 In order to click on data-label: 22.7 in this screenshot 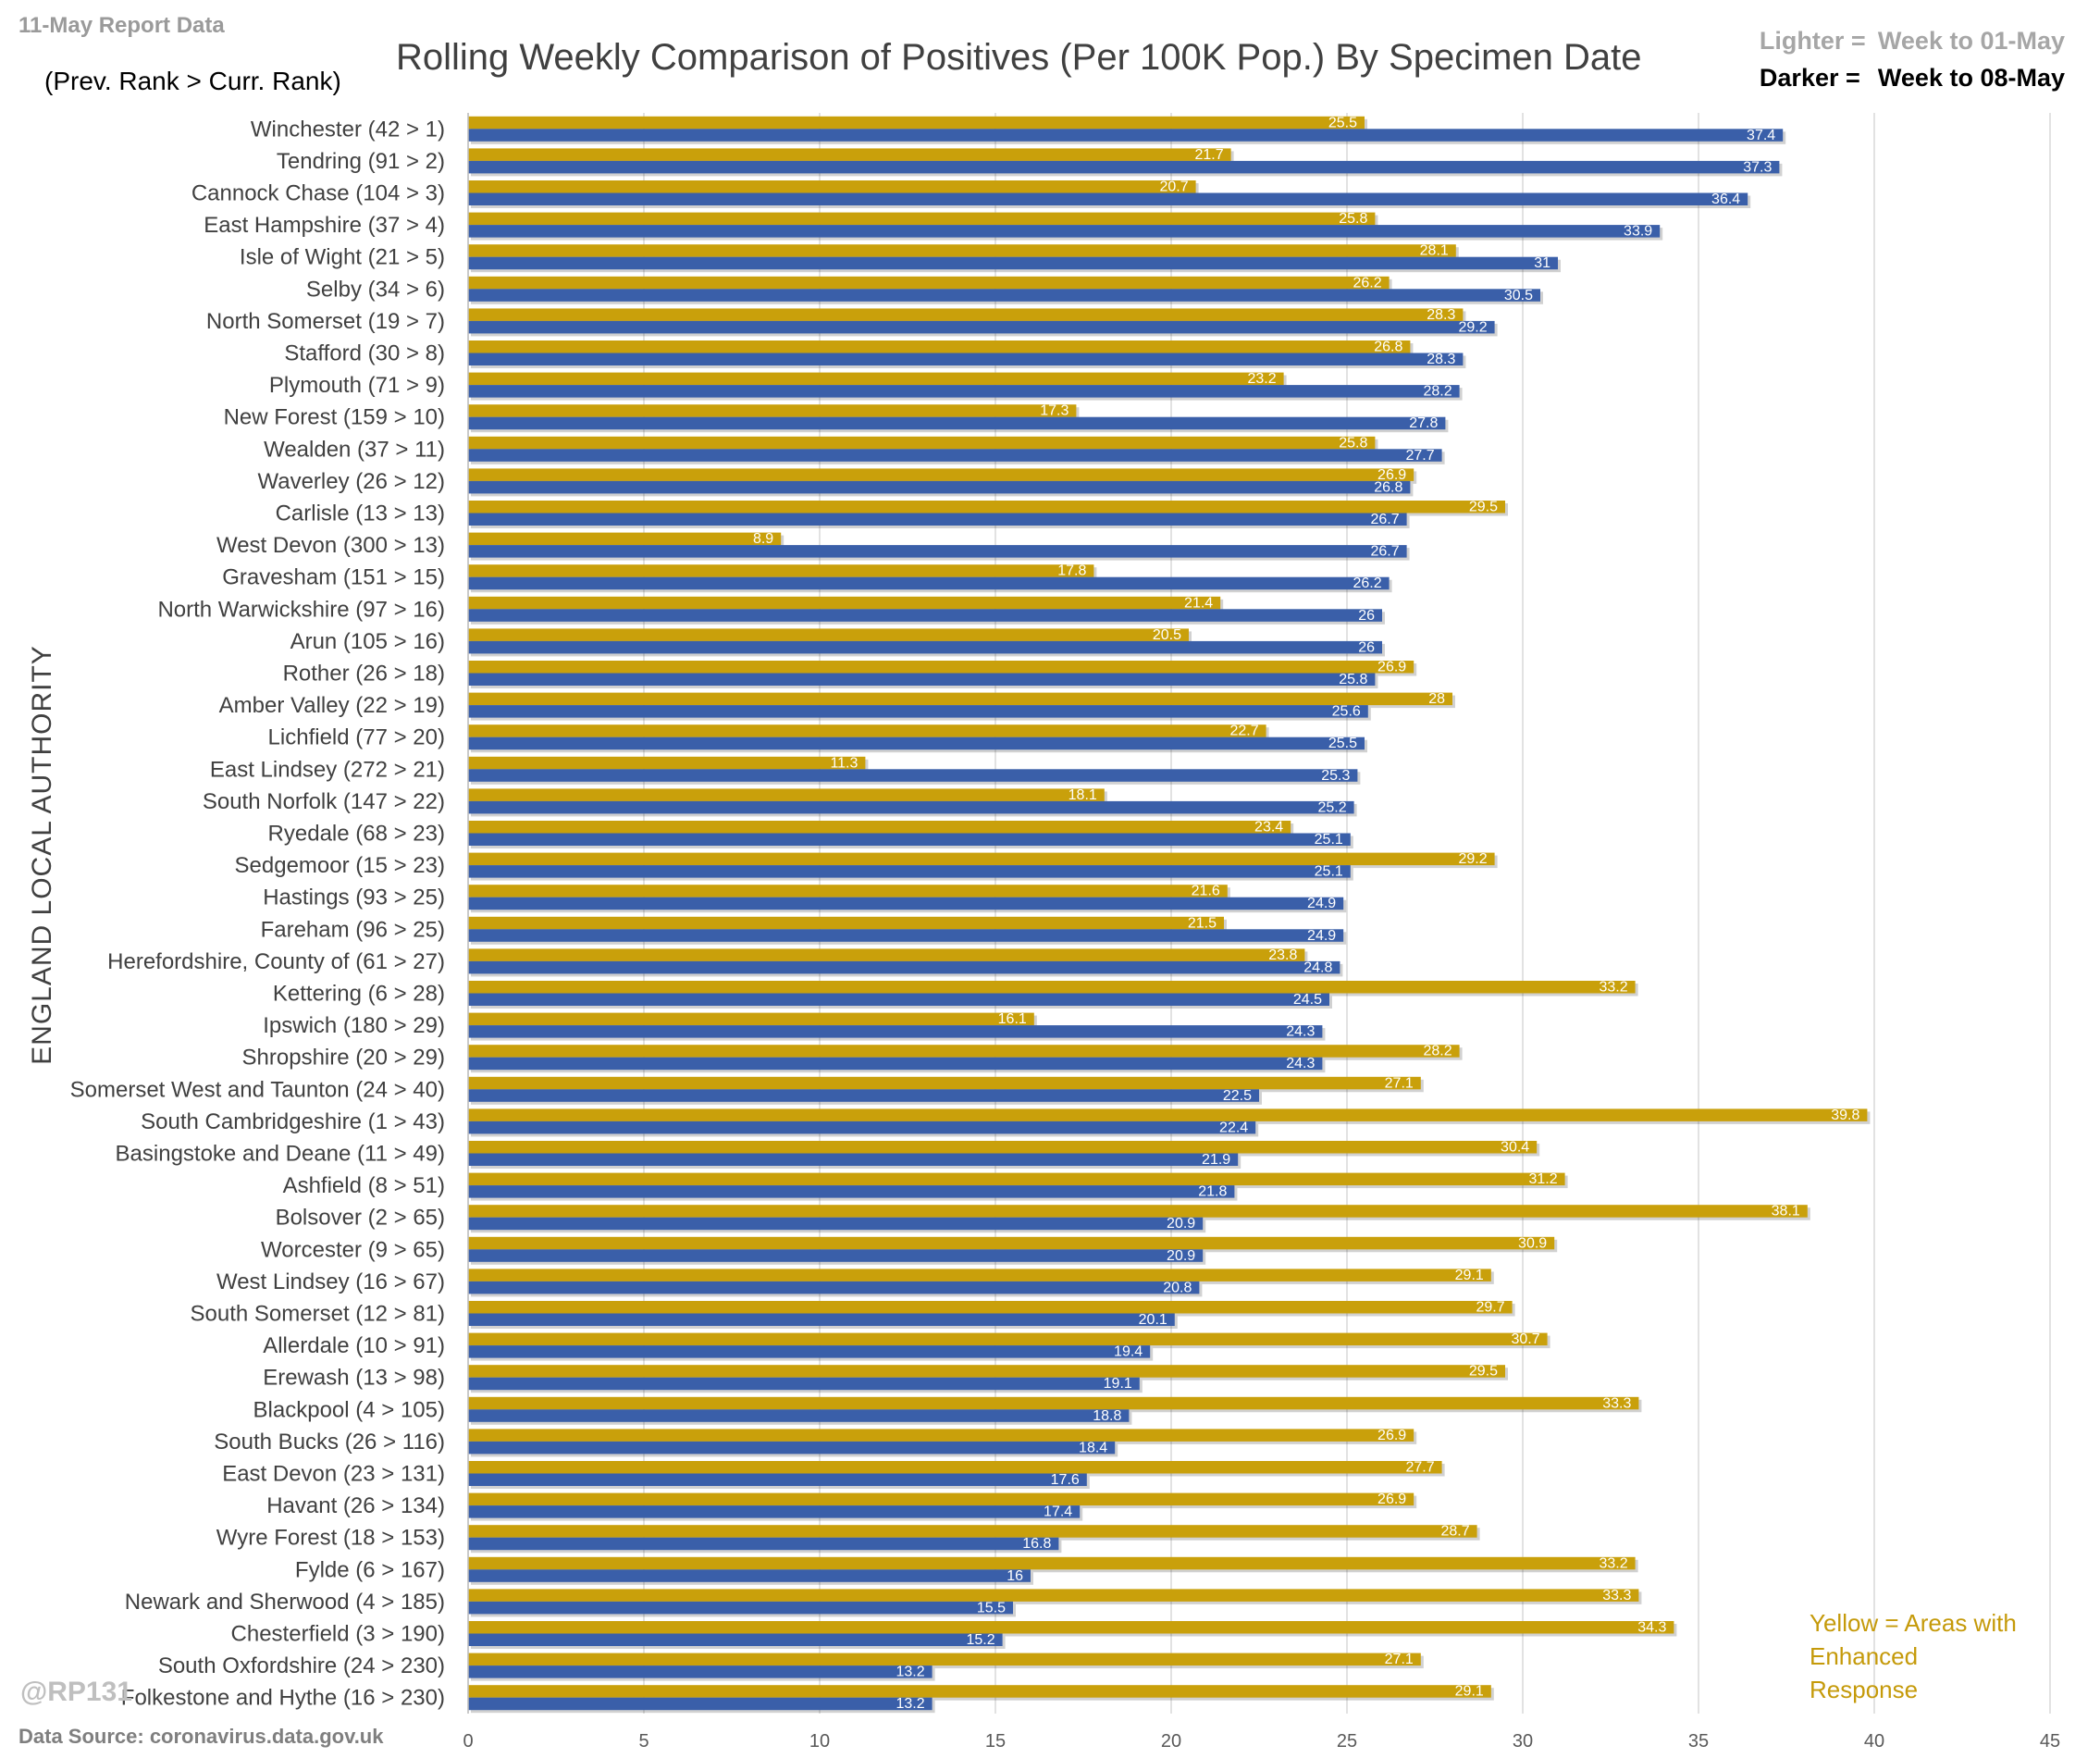, I will do `click(1243, 731)`.